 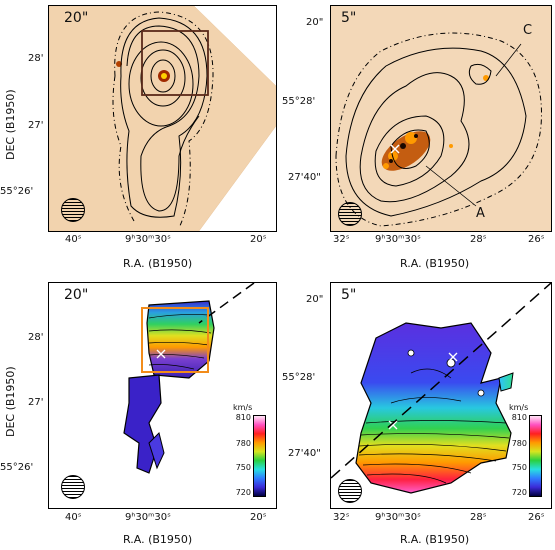 I want to click on velocity-field-map, so click(x=189, y=378).